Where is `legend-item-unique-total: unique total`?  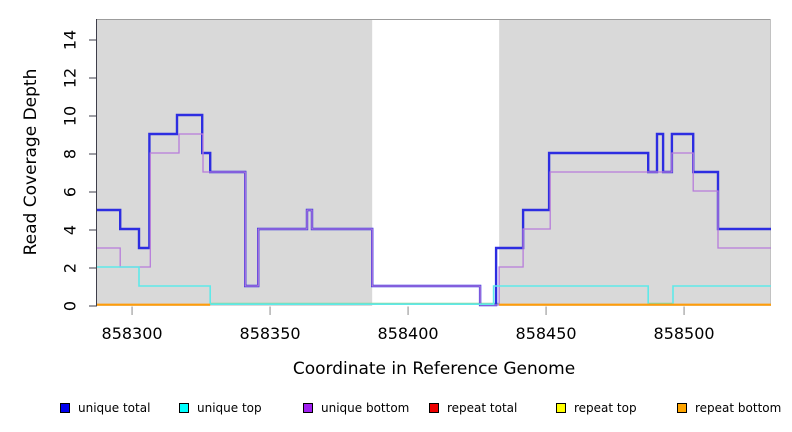 legend-item-unique-total: unique total is located at coordinates (105, 408).